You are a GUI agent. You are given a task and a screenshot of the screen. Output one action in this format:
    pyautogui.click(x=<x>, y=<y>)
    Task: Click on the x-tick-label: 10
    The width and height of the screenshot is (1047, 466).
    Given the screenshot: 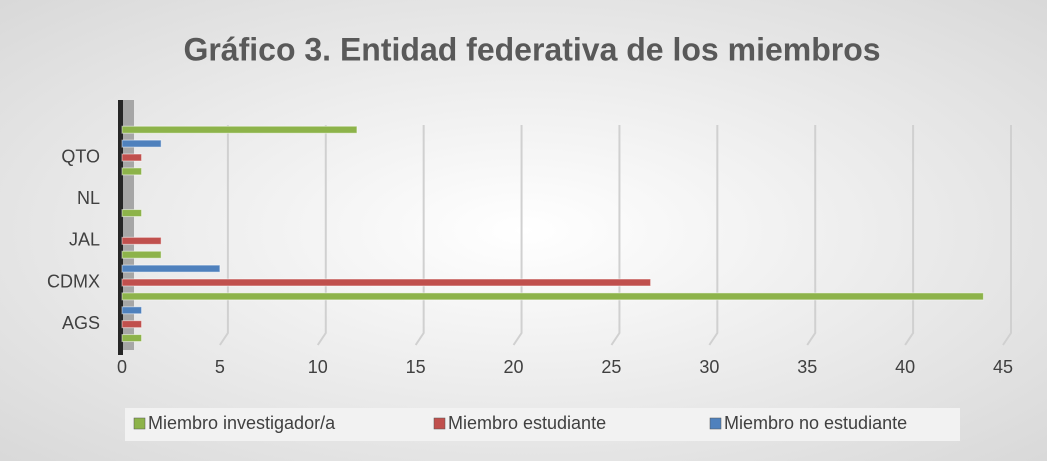 What is the action you would take?
    pyautogui.click(x=318, y=367)
    